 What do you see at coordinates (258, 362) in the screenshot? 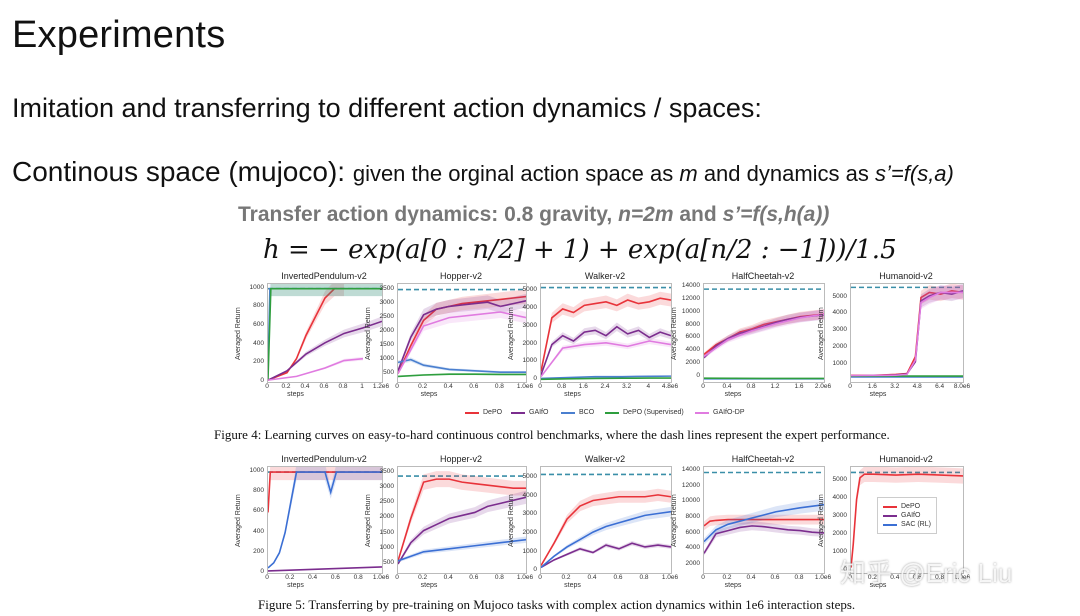
I see `y-tick-label: 200` at bounding box center [258, 362].